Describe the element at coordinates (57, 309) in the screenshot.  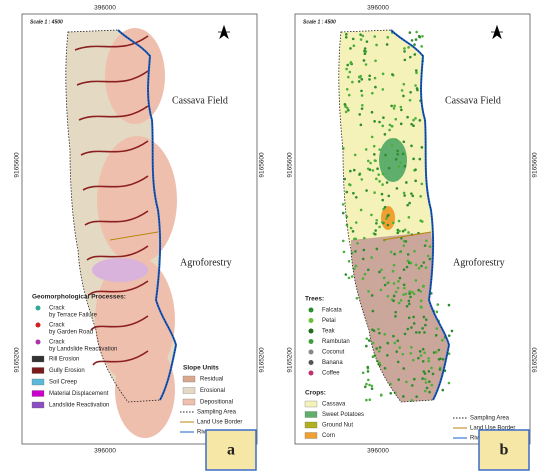
I see `legend-label: Crack` at that location.